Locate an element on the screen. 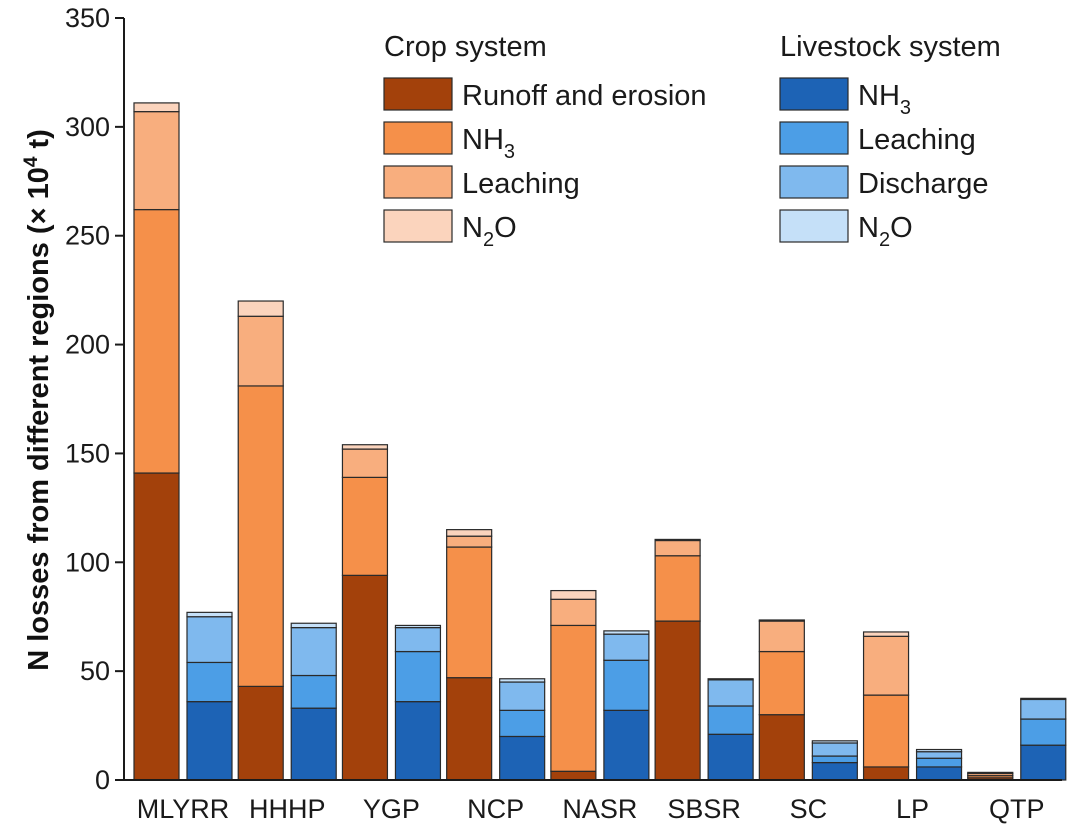  bar-nasr-livestock-nh3 is located at coordinates (626, 745).